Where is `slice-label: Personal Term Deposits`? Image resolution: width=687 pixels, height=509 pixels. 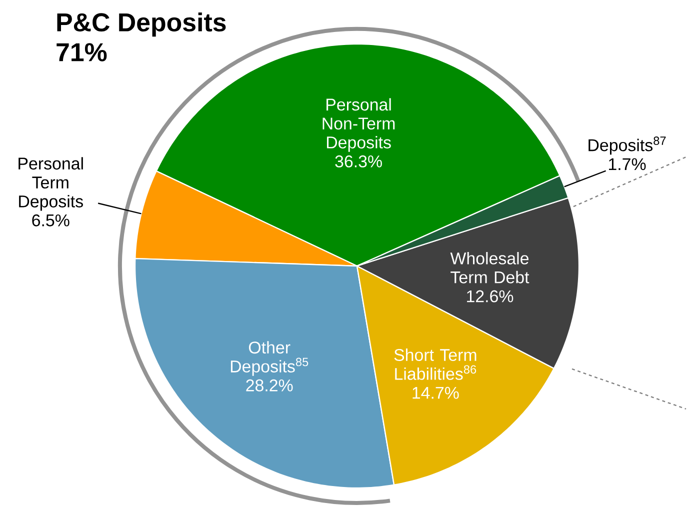
slice-label: Personal Term Deposits is located at coordinates (50, 184).